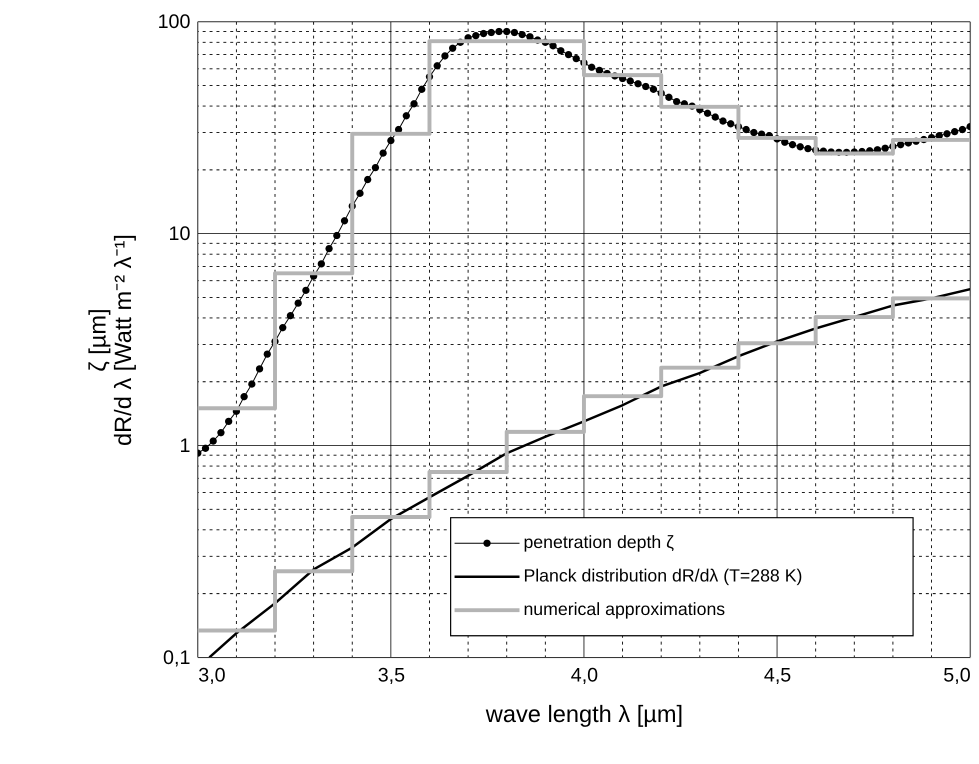  What do you see at coordinates (598, 542) in the screenshot?
I see `legend-label: penetration depth ζ` at bounding box center [598, 542].